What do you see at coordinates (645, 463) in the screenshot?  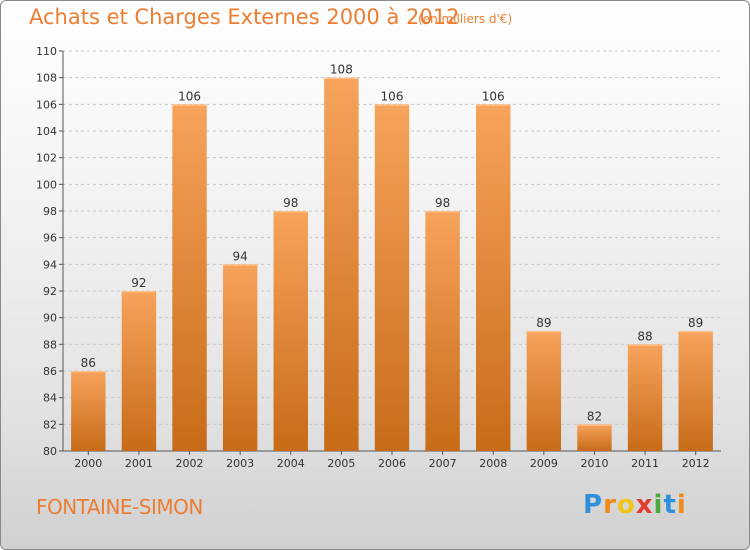 I see `x-tick-label: 2011` at bounding box center [645, 463].